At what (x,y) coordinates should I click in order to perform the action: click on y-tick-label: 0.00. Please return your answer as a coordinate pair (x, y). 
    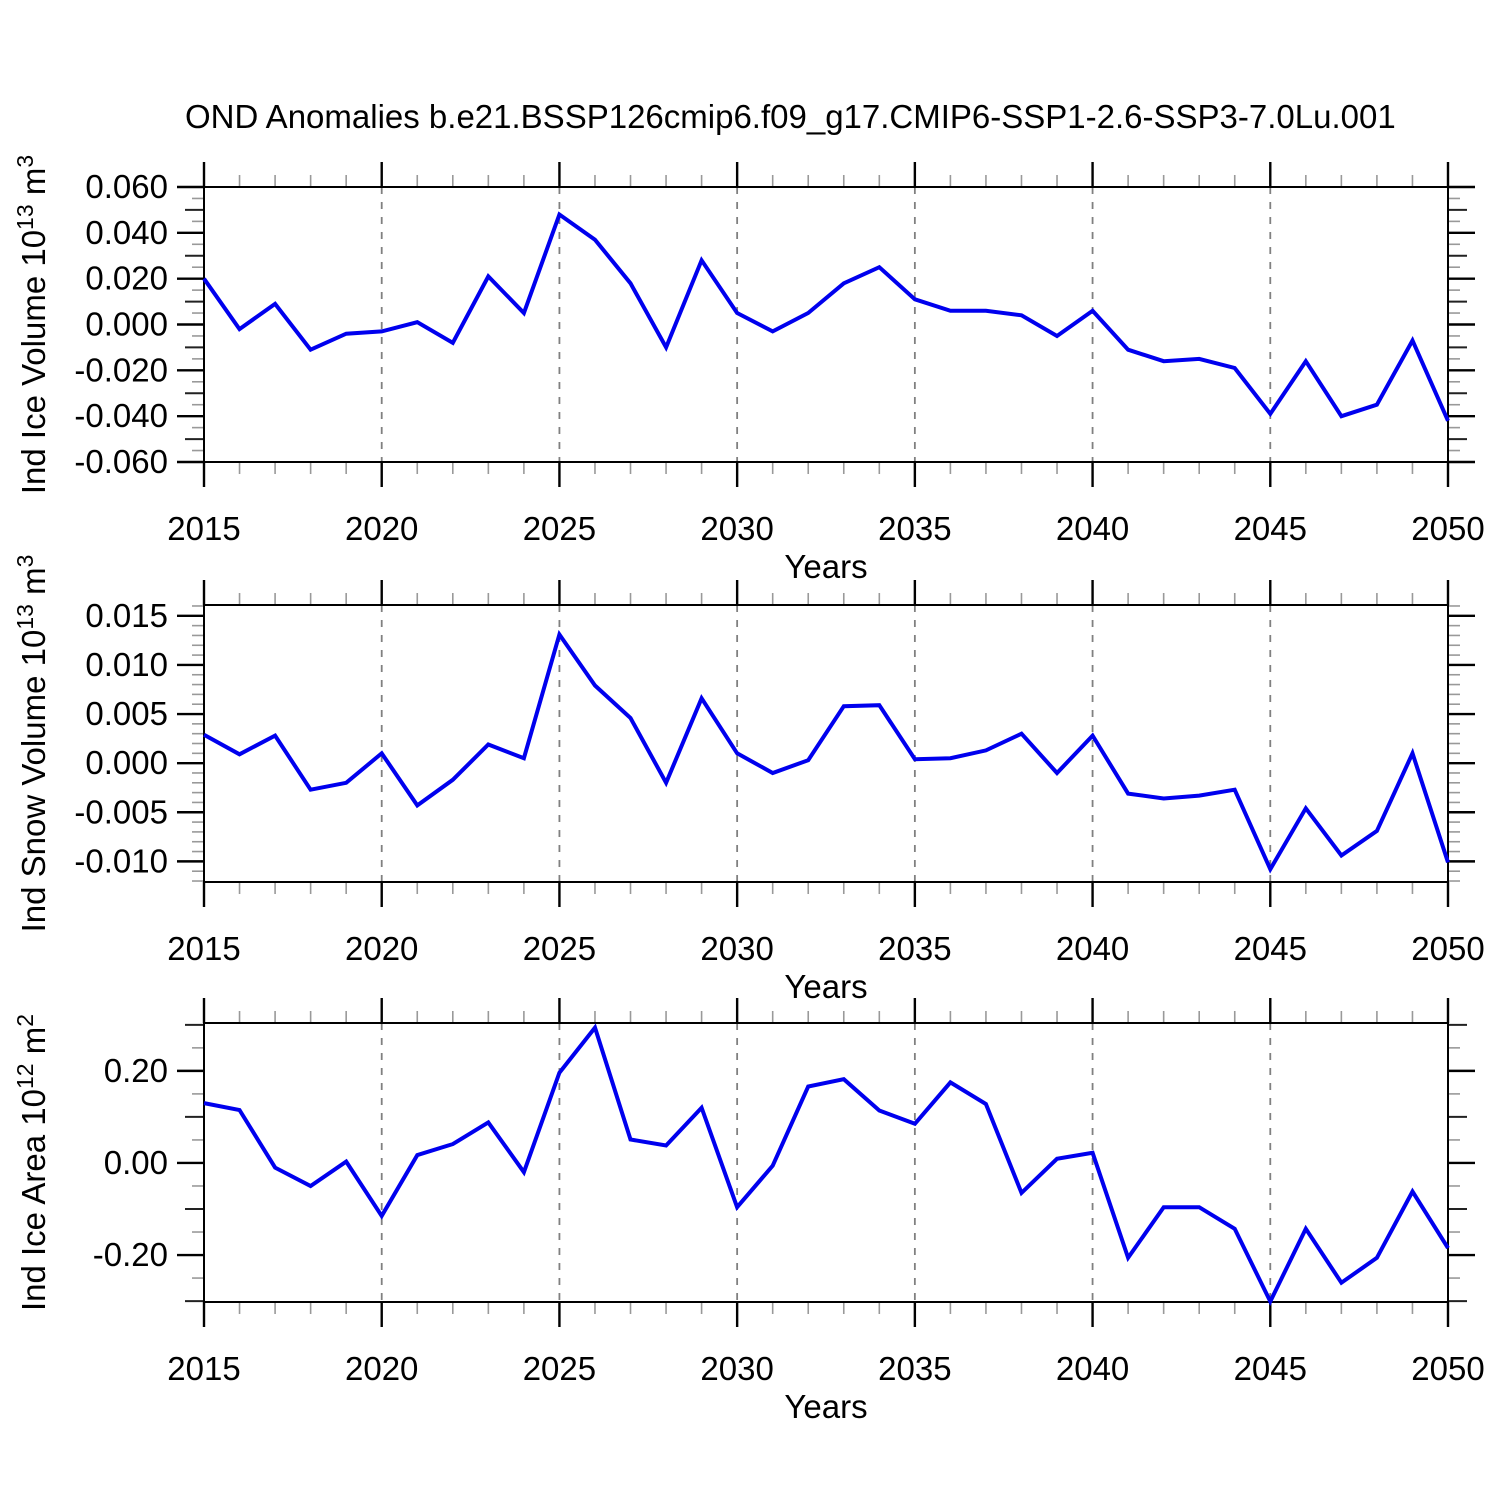
    Looking at the image, I should click on (136, 1162).